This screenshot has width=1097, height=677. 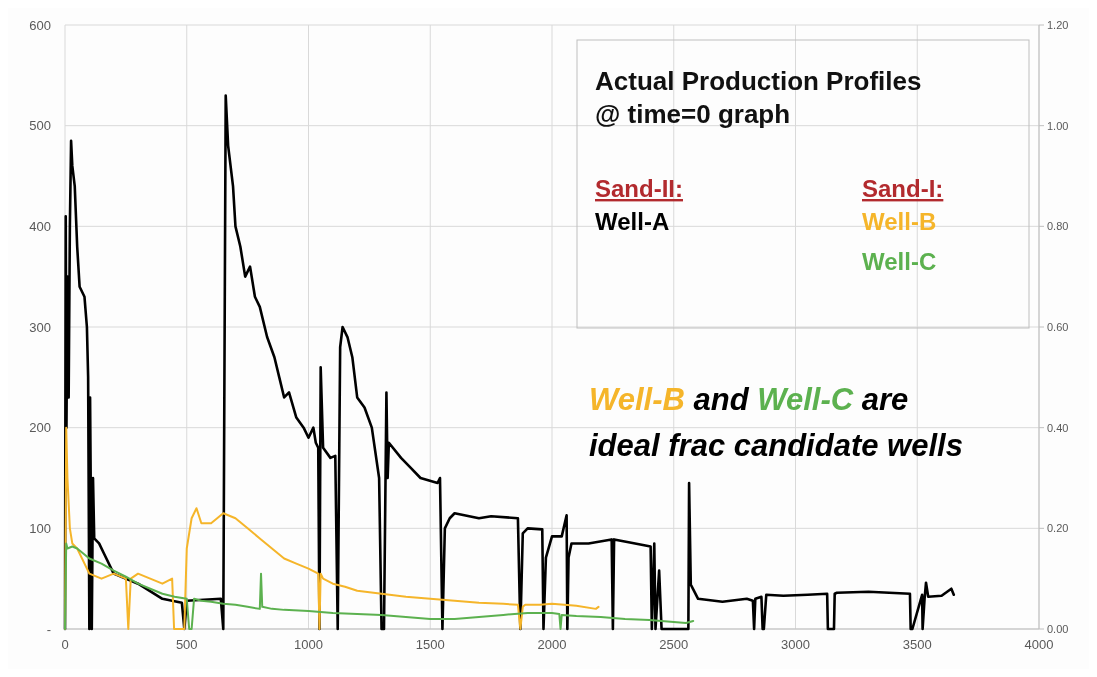 I want to click on y-tick-label: 500, so click(x=40, y=126).